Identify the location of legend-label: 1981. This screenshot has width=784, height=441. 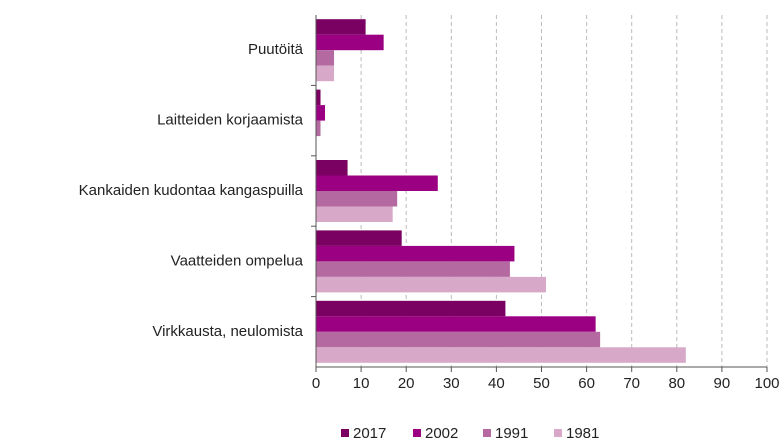
(582, 433).